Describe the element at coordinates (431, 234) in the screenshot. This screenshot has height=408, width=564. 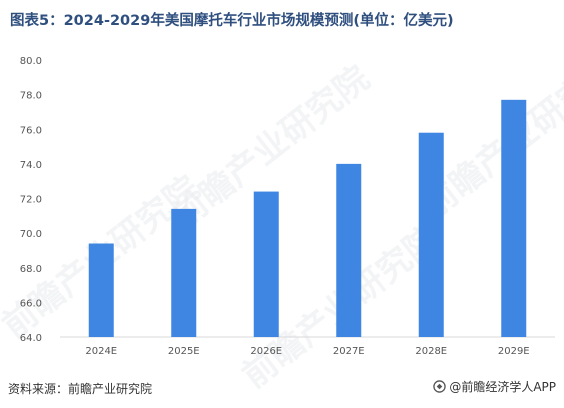
I see `bar-2028E` at that location.